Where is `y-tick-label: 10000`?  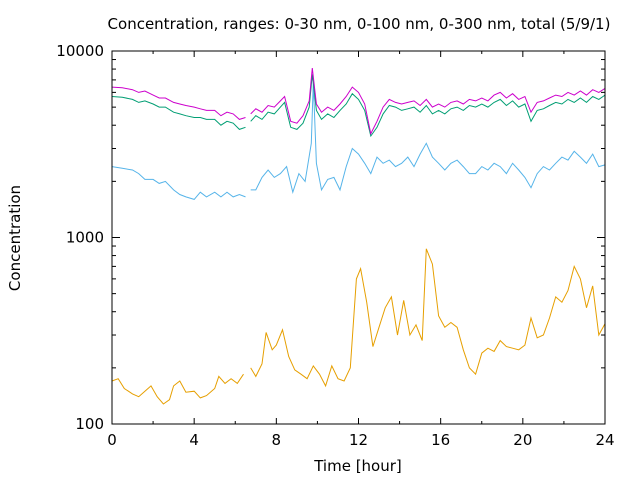 y-tick-label: 10000 is located at coordinates (80, 51).